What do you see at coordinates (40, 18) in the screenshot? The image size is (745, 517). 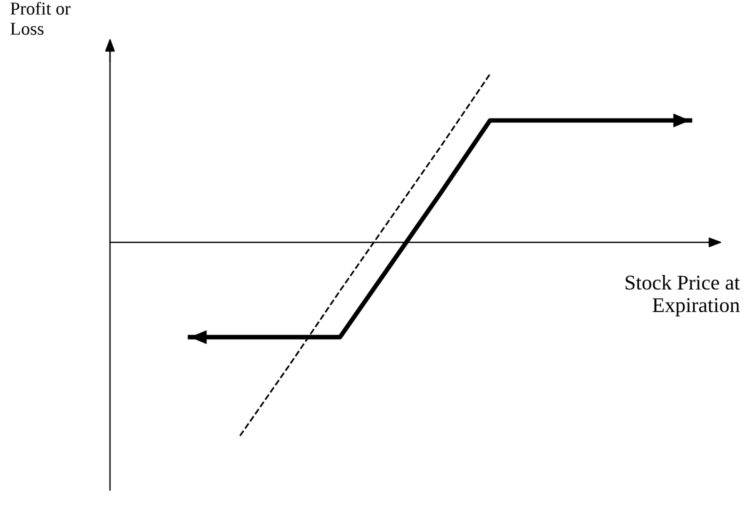 I see `text: Profit or Loss` at bounding box center [40, 18].